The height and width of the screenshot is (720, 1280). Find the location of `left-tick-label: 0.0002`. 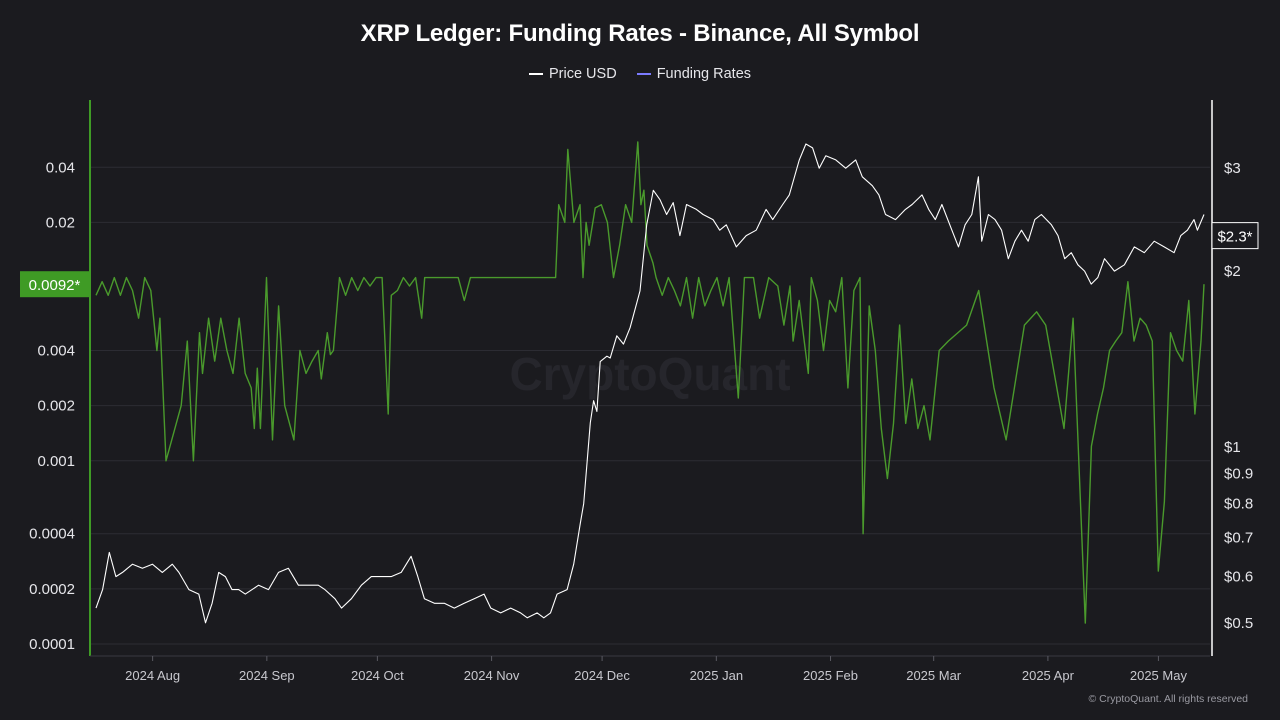

left-tick-label: 0.0002 is located at coordinates (52, 589).